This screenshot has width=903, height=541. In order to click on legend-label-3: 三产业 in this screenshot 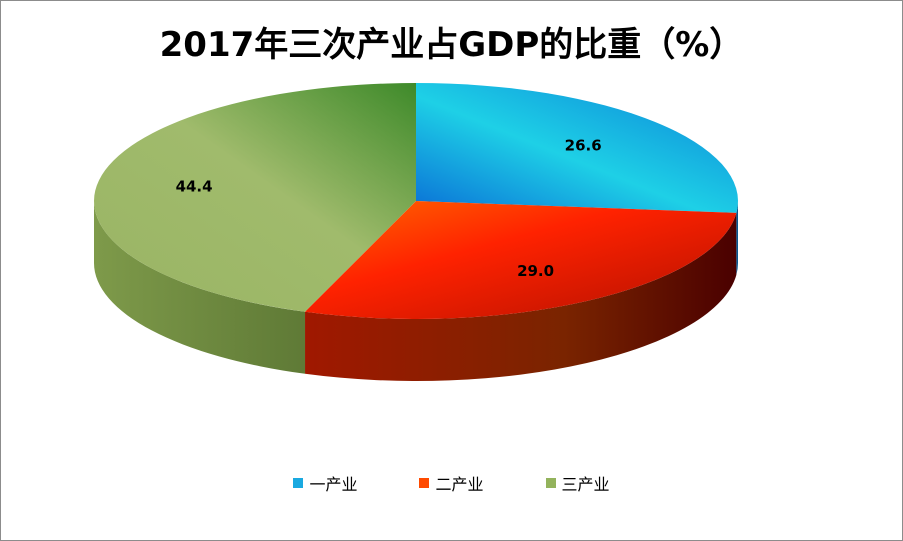, I will do `click(585, 484)`.